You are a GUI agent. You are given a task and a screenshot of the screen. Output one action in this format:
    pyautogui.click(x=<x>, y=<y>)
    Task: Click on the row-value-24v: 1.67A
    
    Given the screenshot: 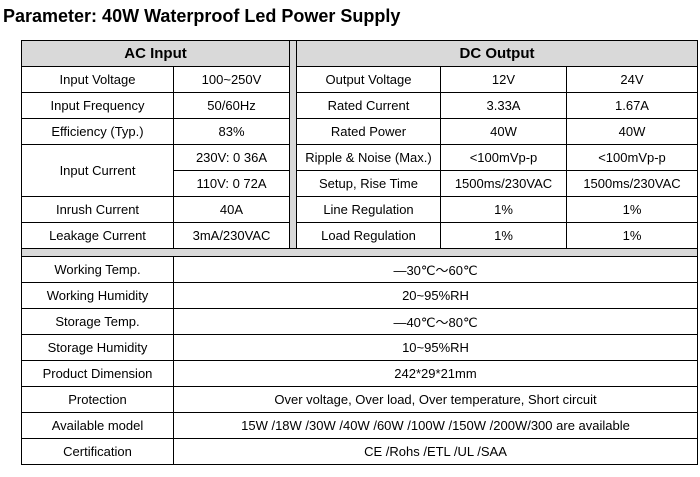 What is the action you would take?
    pyautogui.click(x=632, y=105)
    